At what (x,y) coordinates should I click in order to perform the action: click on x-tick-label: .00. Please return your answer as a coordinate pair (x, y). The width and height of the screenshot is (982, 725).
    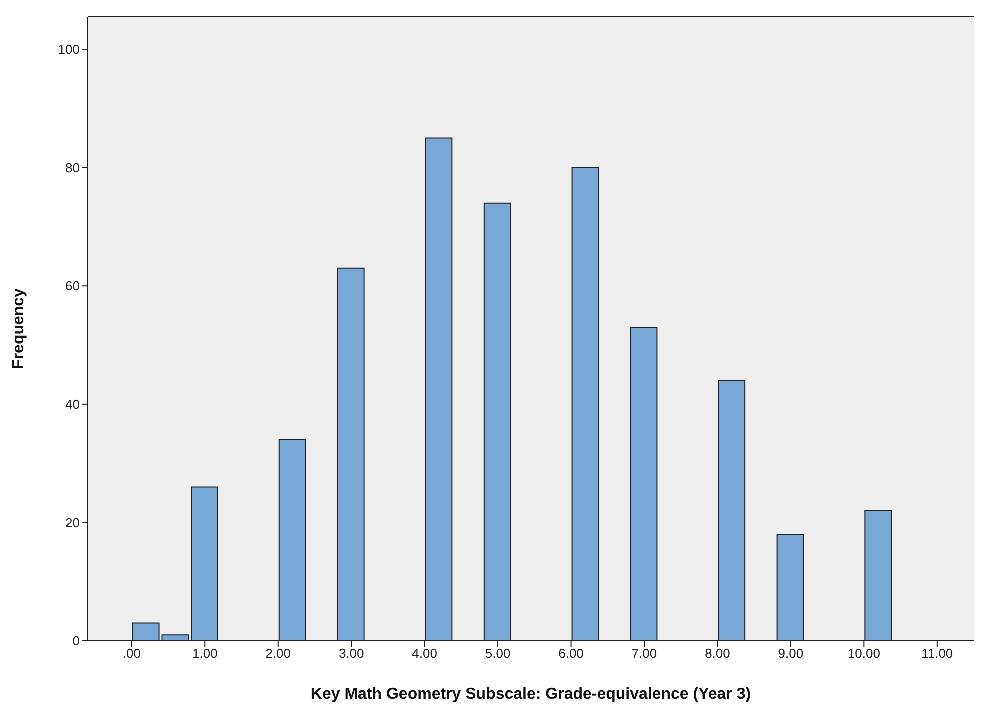
    Looking at the image, I should click on (131, 654).